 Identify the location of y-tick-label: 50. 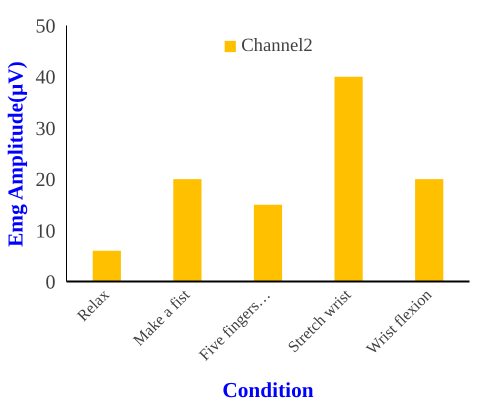
(46, 27).